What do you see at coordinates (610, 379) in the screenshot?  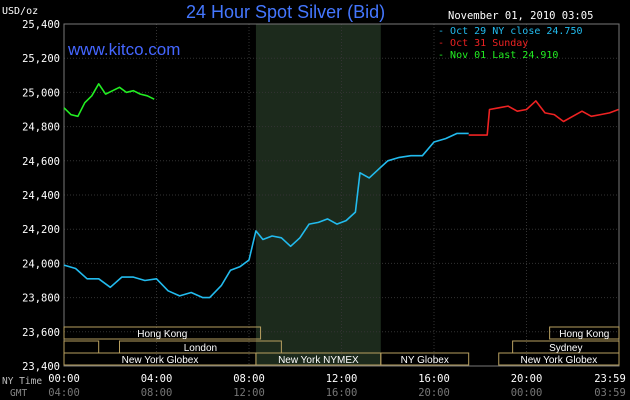 I see `x-tick-label-ny: 23:59` at bounding box center [610, 379].